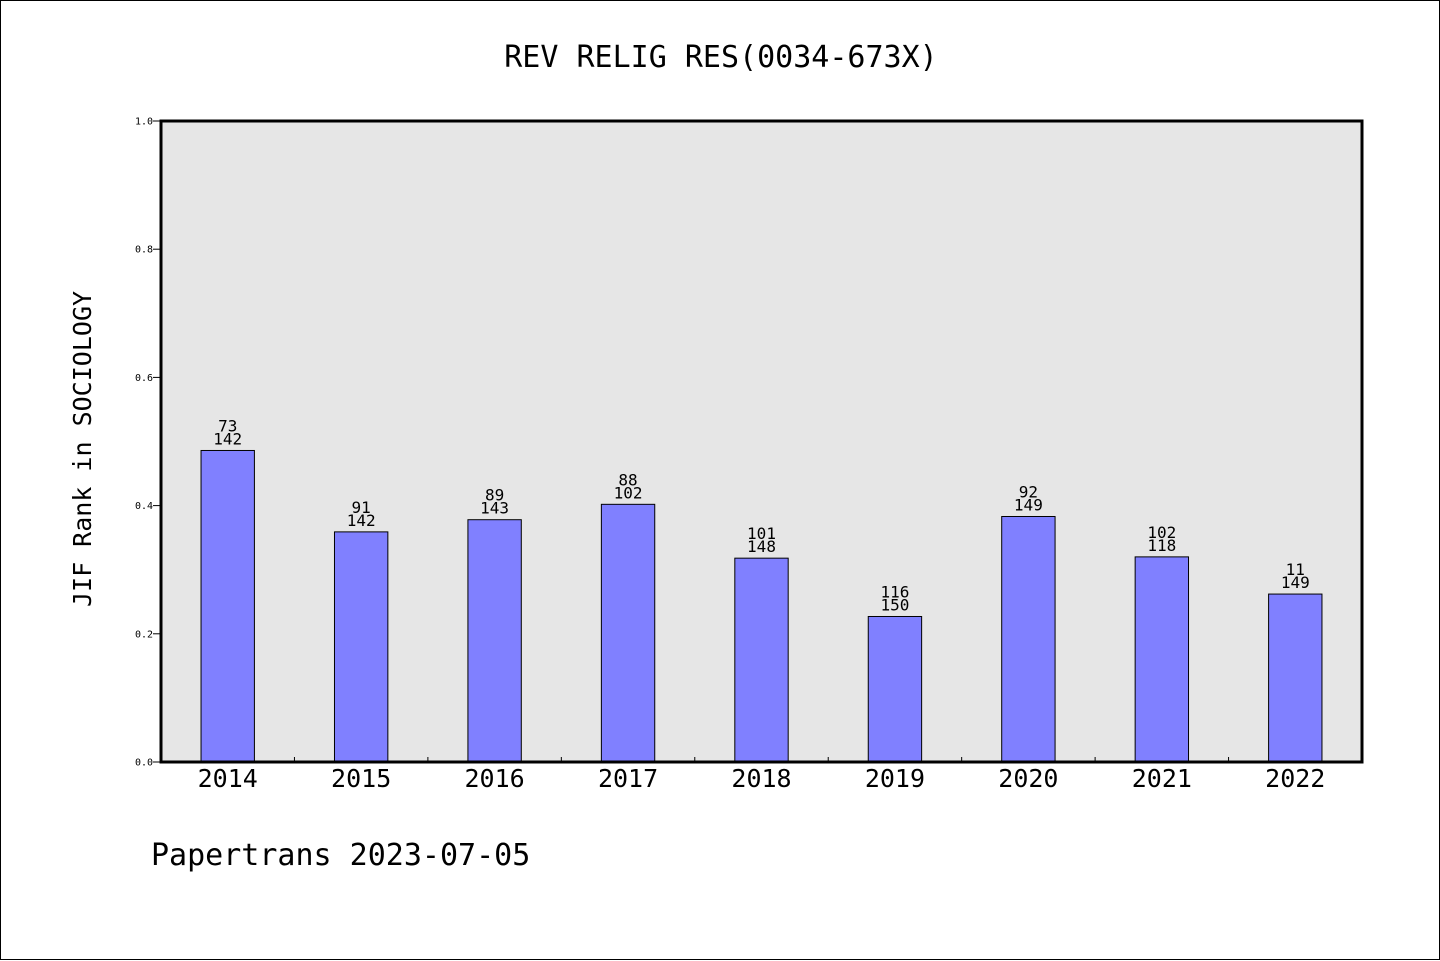  Describe the element at coordinates (1295, 569) in the screenshot. I see `bar-rank-label: 11` at that location.